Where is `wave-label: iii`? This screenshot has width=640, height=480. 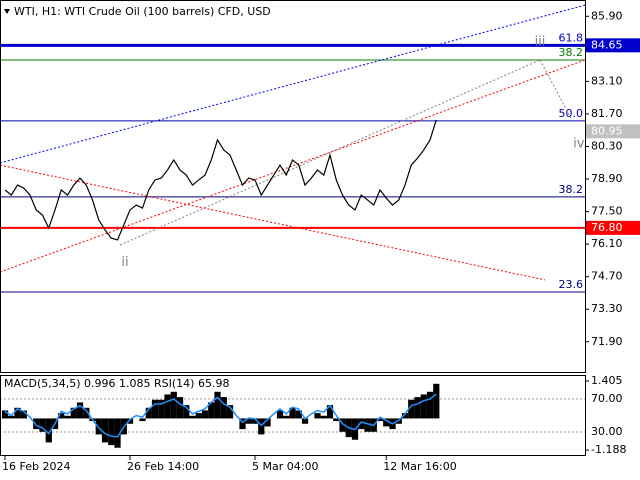
wave-label: iii is located at coordinates (540, 41).